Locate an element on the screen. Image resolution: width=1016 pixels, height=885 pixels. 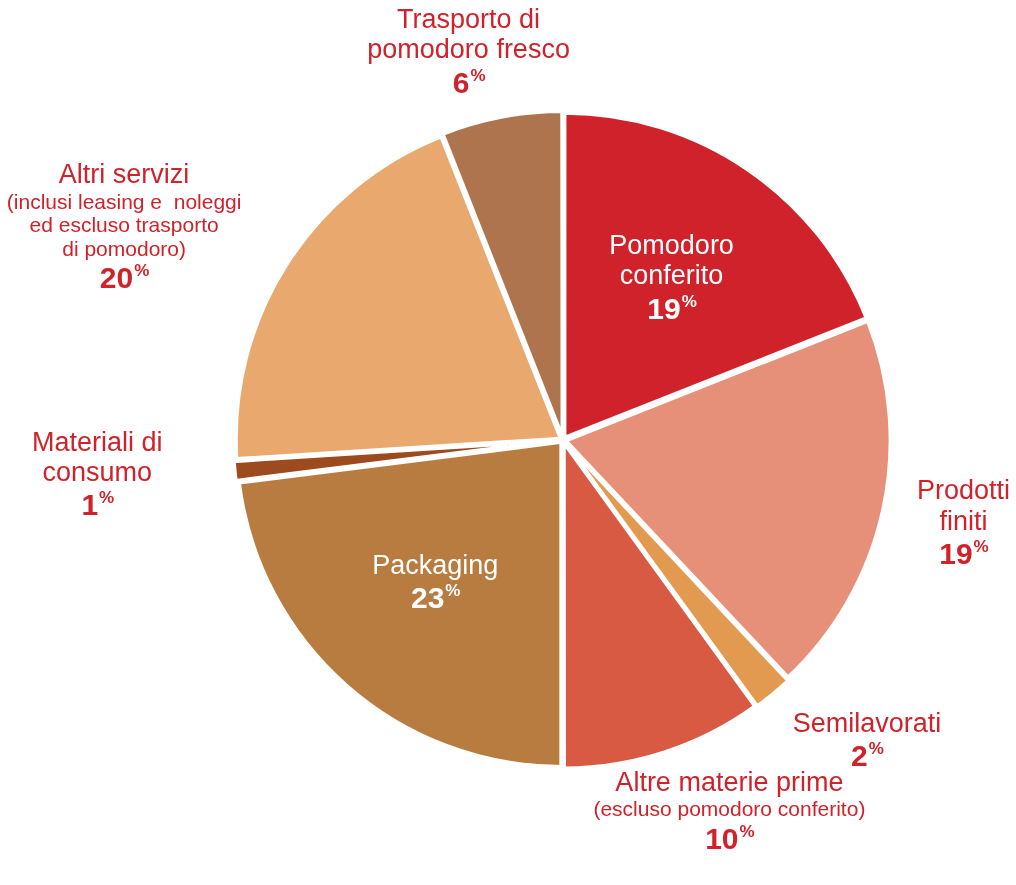
data-label: 6% is located at coordinates (469, 82).